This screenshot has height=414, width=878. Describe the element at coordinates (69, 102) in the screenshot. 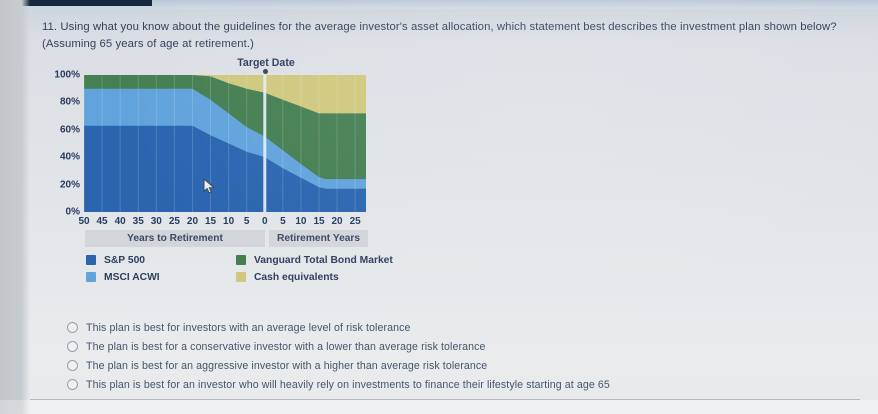

I see `y-tick-label: 80%` at that location.